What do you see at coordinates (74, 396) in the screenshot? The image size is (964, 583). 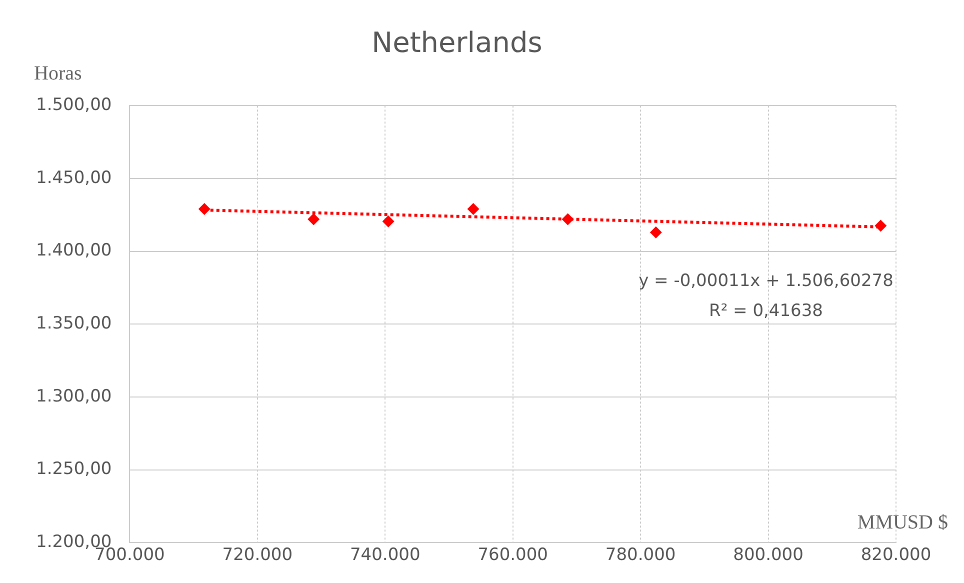 I see `y-tick-label: 1.300,00` at bounding box center [74, 396].